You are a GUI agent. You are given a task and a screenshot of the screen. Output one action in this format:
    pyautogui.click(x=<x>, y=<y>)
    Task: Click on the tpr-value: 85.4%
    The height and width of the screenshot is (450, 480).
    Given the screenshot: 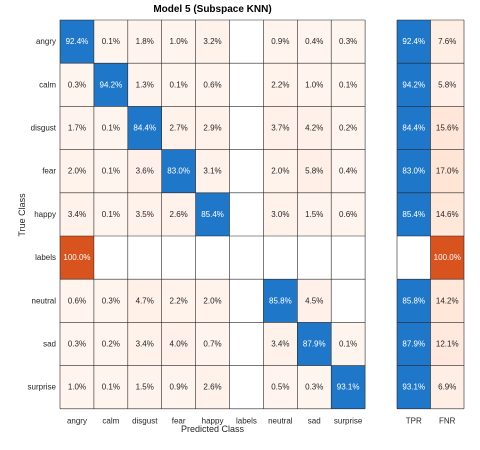 What is the action you would take?
    pyautogui.click(x=413, y=214)
    